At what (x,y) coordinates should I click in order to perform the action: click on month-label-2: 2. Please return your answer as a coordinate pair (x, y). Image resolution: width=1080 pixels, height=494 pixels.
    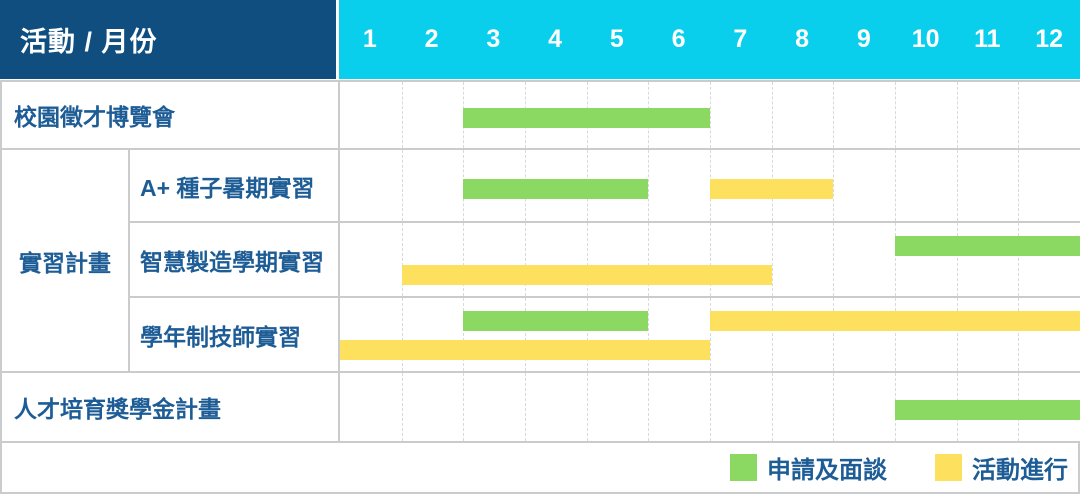
    Looking at the image, I should click on (431, 39).